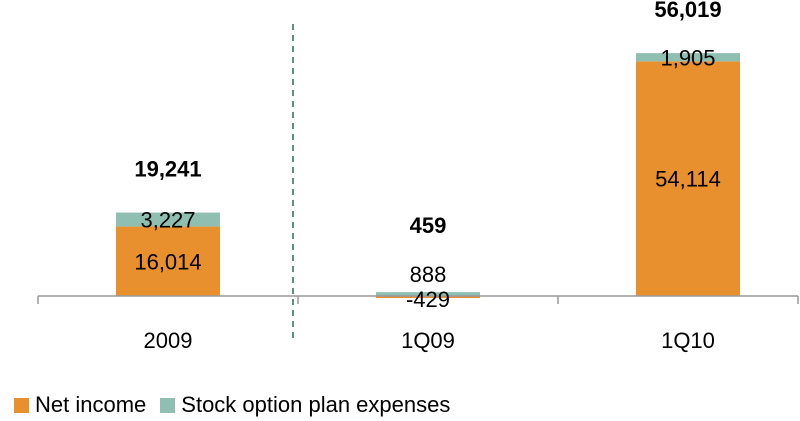  What do you see at coordinates (91, 404) in the screenshot?
I see `legend-label-net-income: Net income` at bounding box center [91, 404].